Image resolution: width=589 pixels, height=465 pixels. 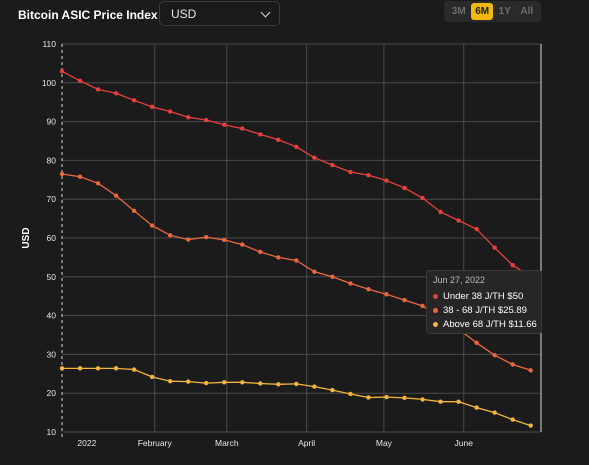 What do you see at coordinates (527, 11) in the screenshot?
I see `range-all-button: All` at bounding box center [527, 11].